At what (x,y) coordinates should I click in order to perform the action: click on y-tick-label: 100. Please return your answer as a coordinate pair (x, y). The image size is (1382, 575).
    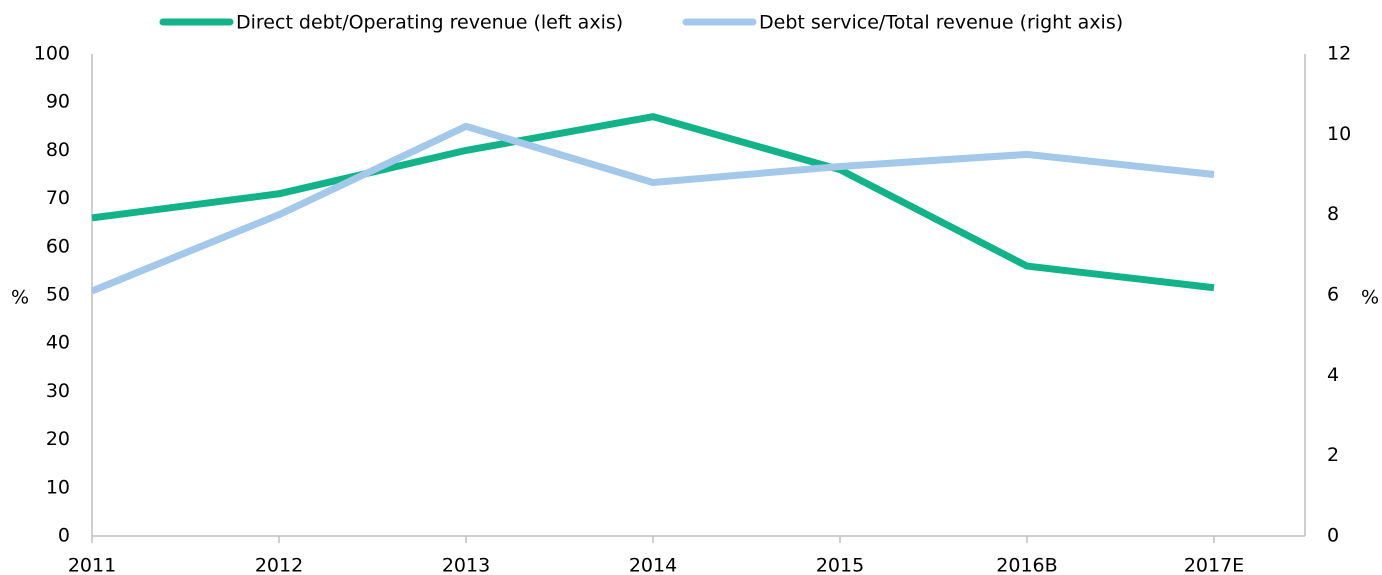
    Looking at the image, I should click on (52, 54).